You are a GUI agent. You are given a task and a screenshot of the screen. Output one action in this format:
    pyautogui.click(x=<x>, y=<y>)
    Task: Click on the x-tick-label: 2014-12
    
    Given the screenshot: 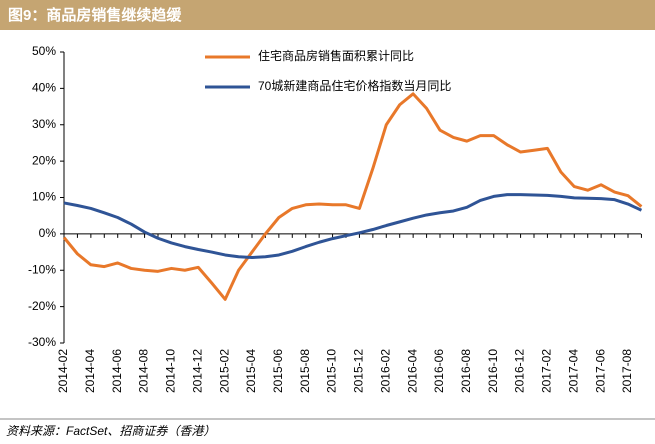 What is the action you would take?
    pyautogui.click(x=197, y=371)
    